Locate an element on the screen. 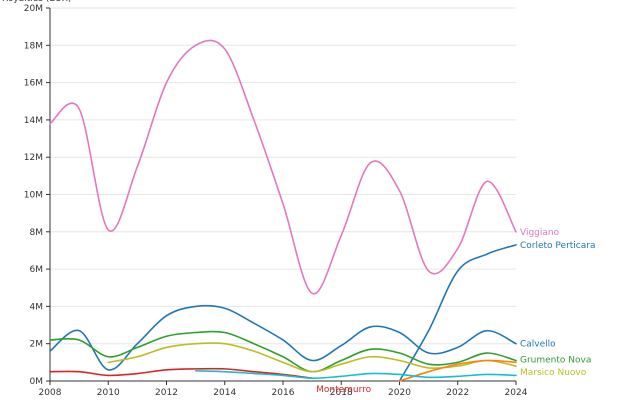 The width and height of the screenshot is (640, 400). series-label-viggiano: Viggiano is located at coordinates (540, 233).